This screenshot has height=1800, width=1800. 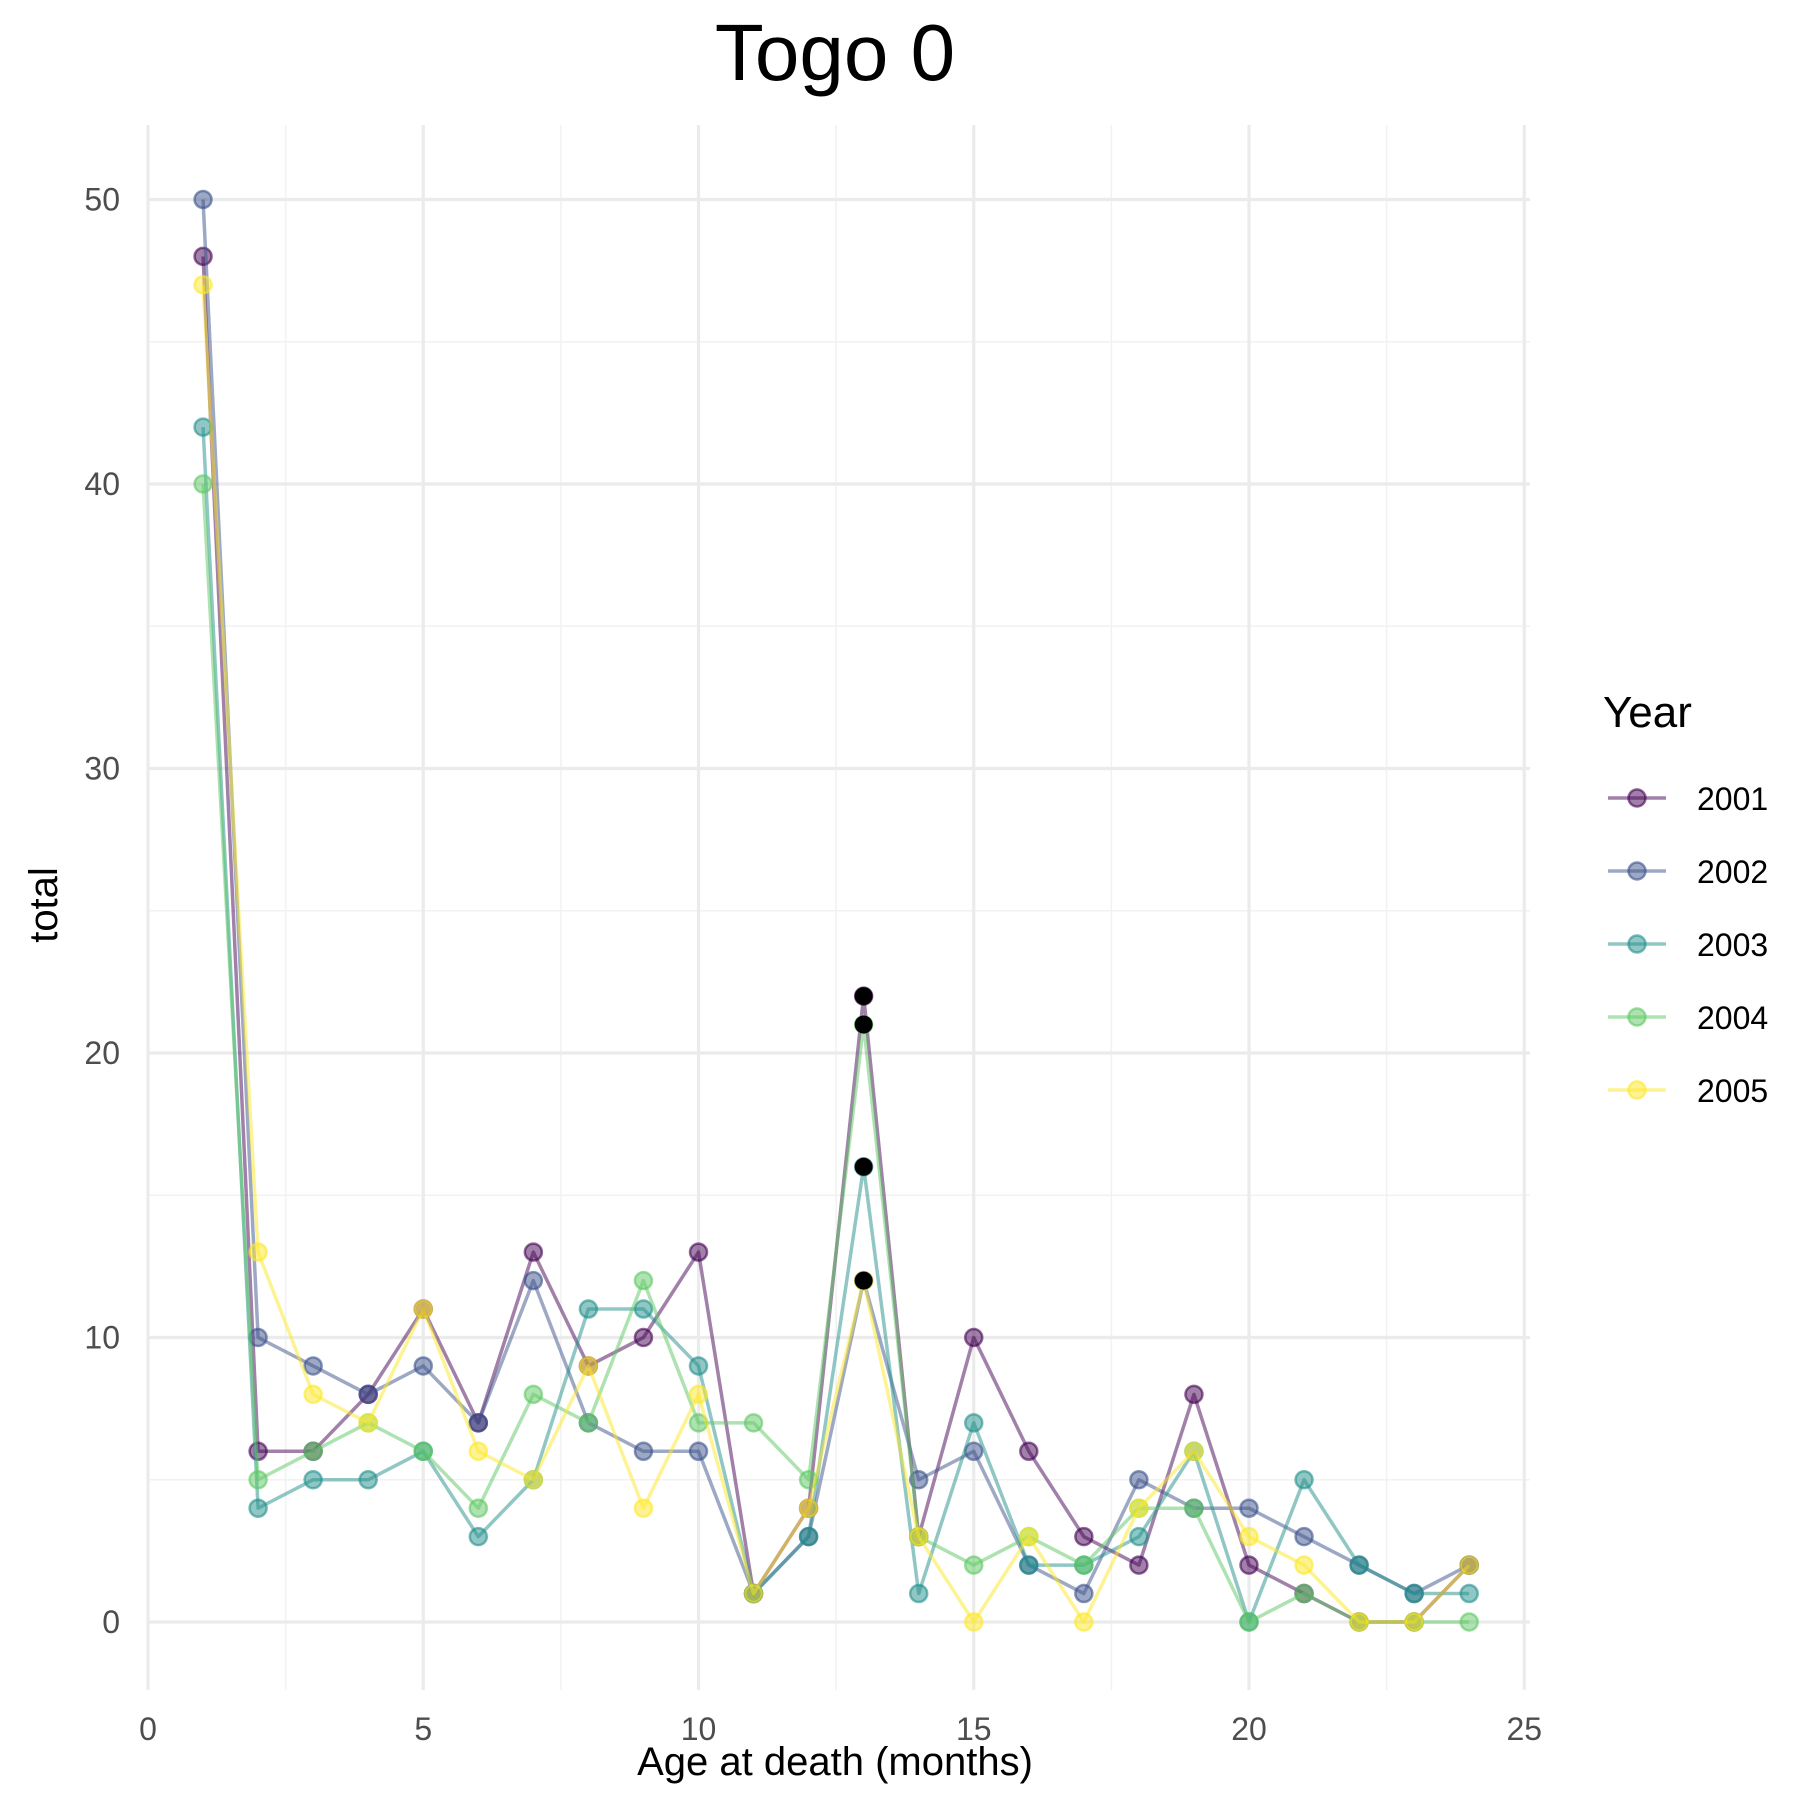 I want to click on y-tick-label: 20, so click(x=102, y=1053).